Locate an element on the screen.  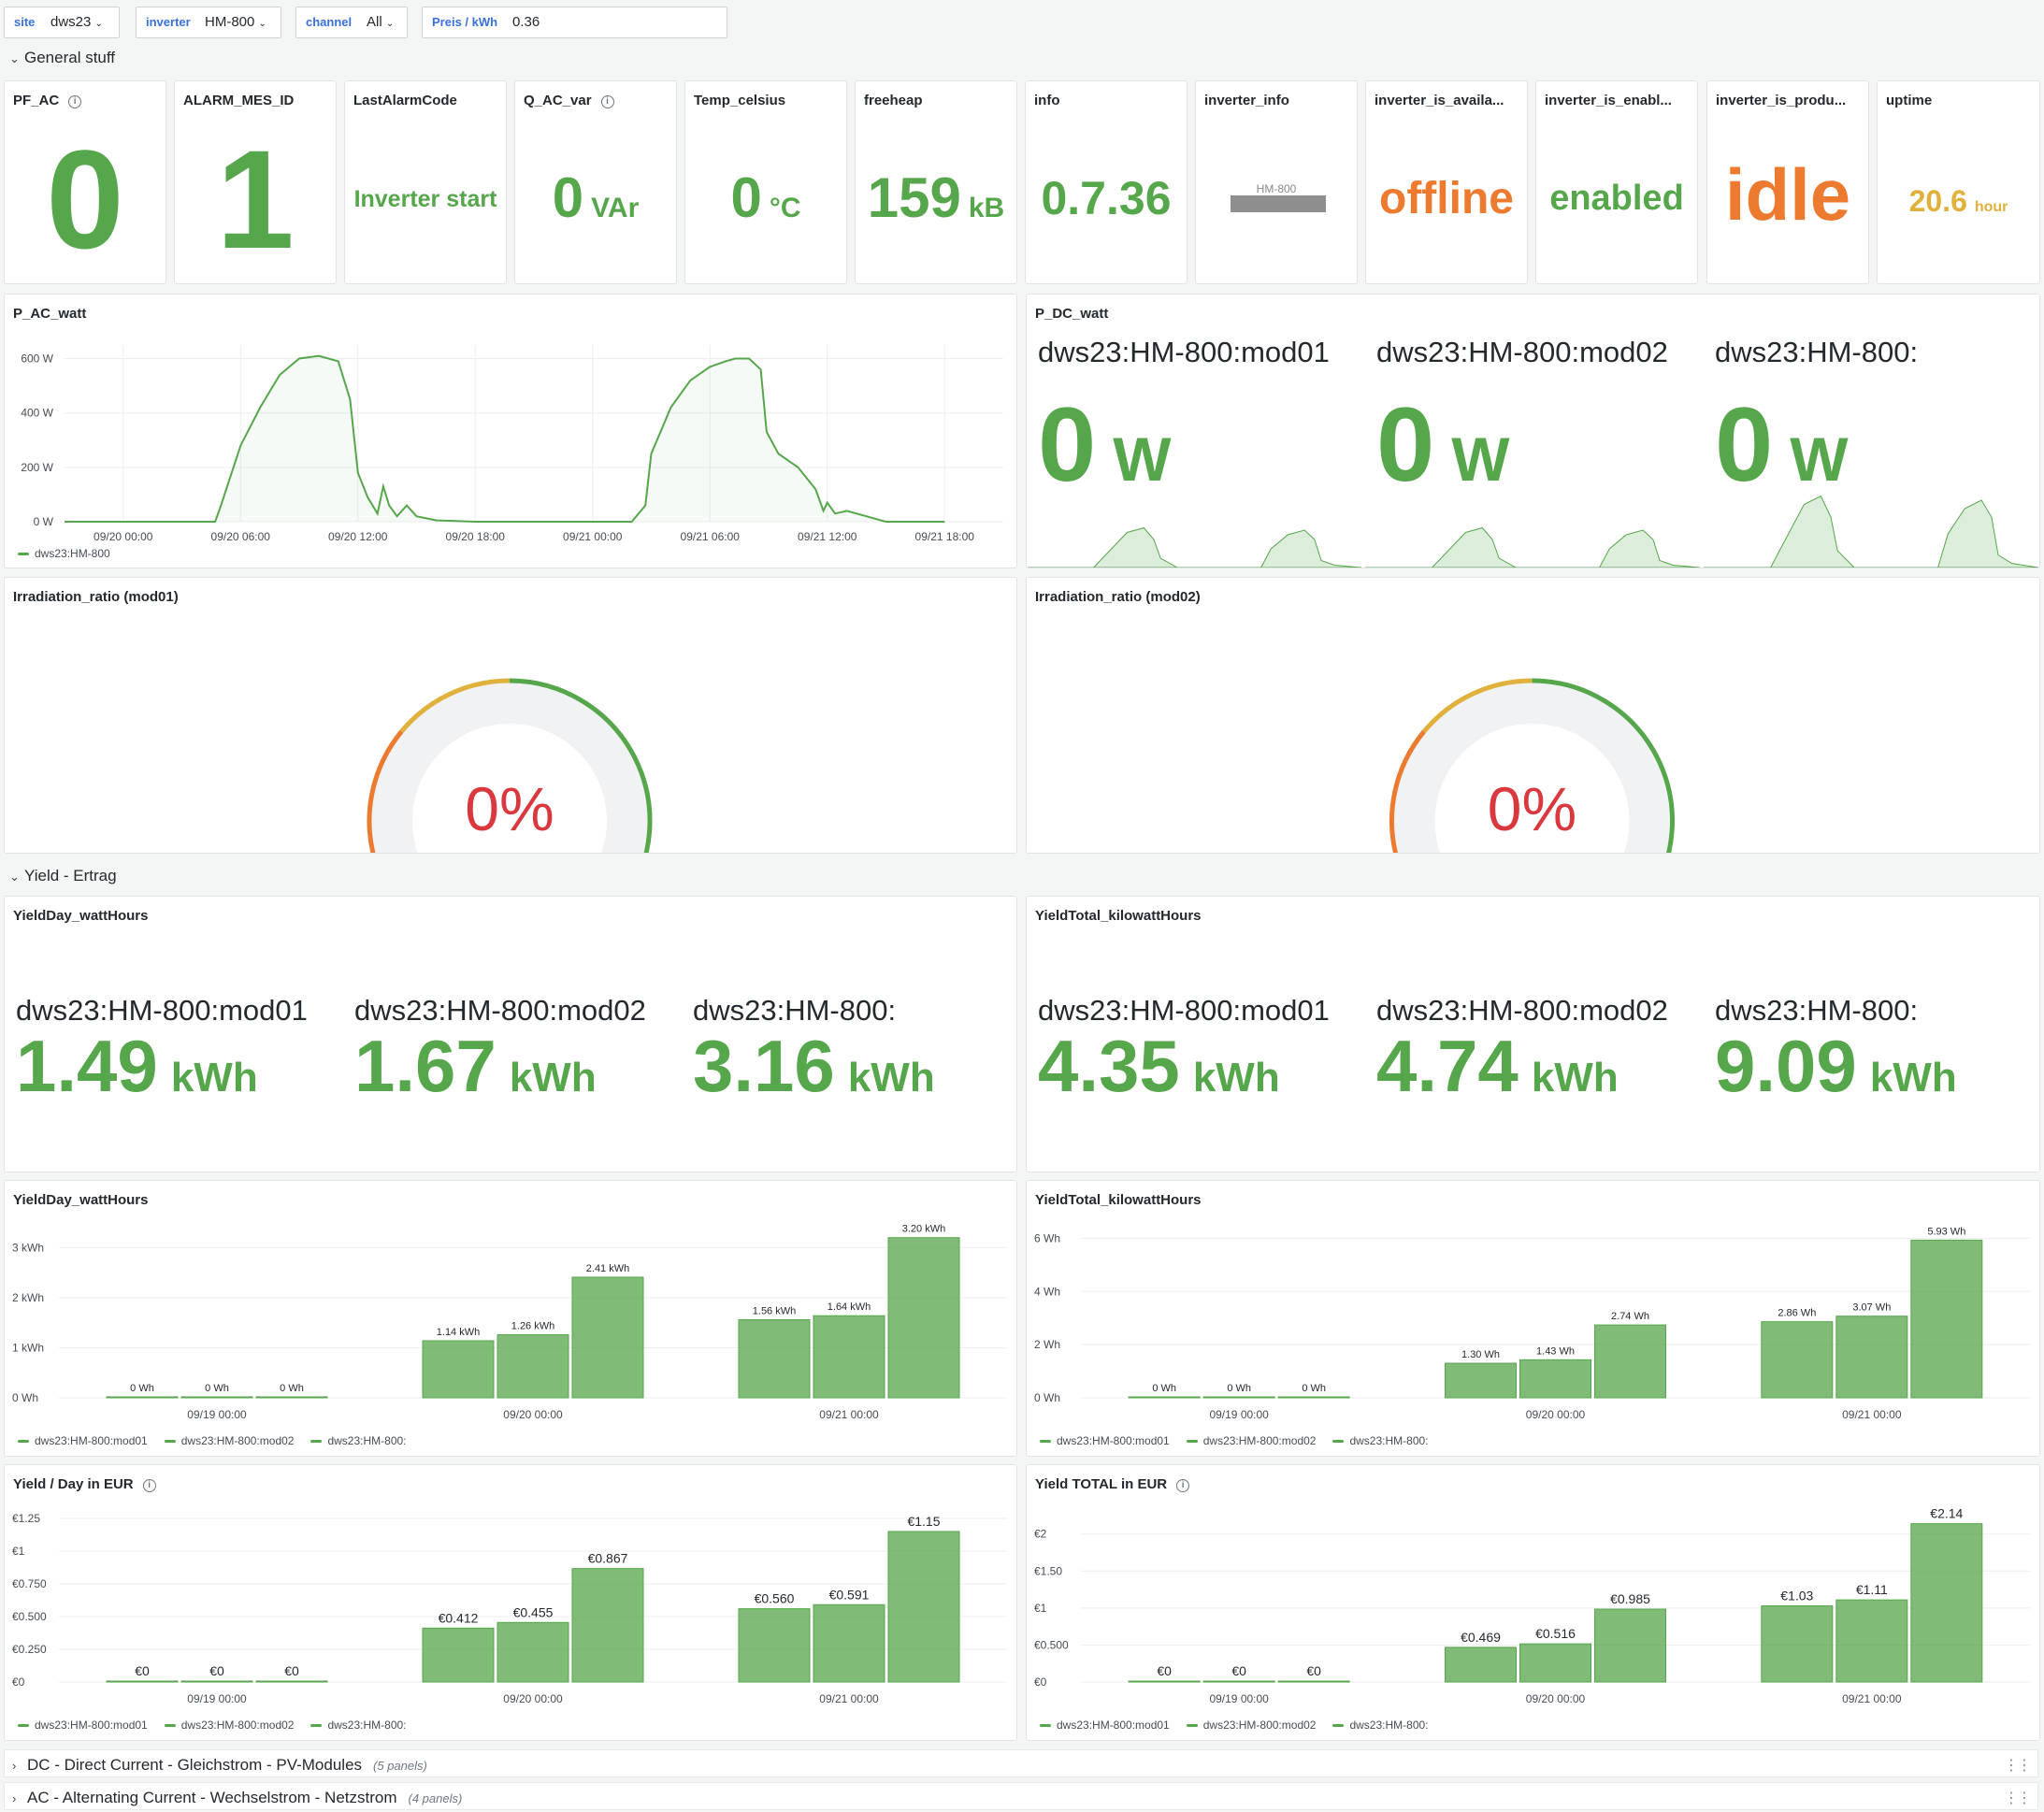
value-text: 0 is located at coordinates (1405, 444).